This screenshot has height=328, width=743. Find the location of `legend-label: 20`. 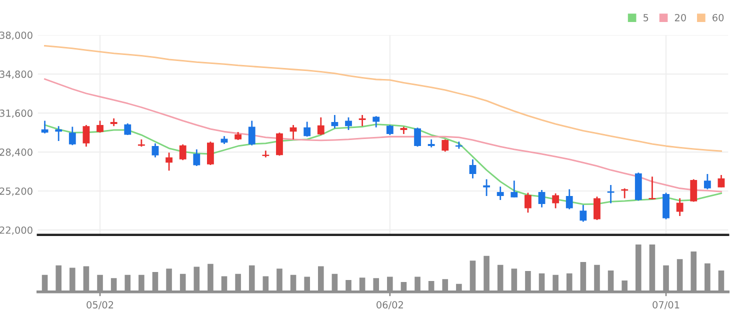

legend-label: 20 is located at coordinates (680, 18).